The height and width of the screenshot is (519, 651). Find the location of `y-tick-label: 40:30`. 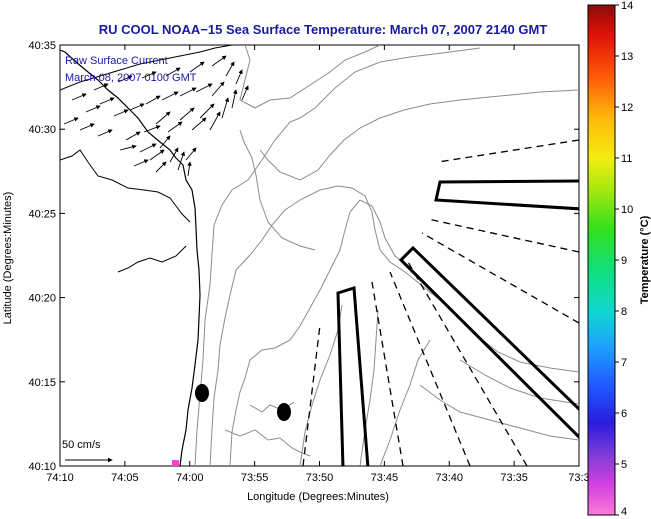

y-tick-label: 40:30 is located at coordinates (42, 130).